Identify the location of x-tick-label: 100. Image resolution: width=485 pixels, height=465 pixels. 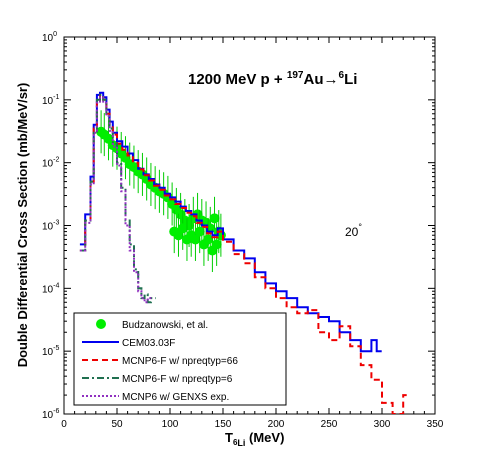
(170, 424).